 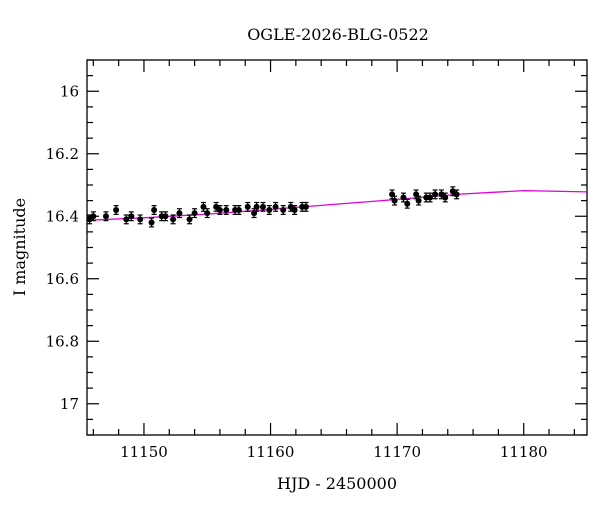 What do you see at coordinates (144, 452) in the screenshot?
I see `x-tick-label: 11150` at bounding box center [144, 452].